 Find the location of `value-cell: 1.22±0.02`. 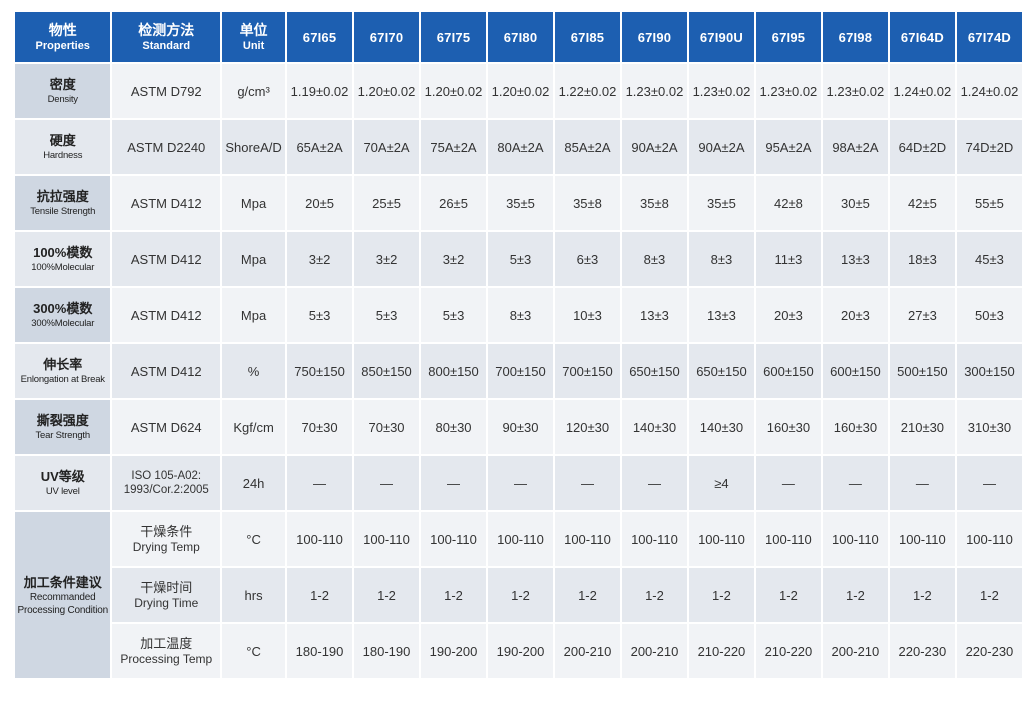

value-cell: 1.22±0.02 is located at coordinates (587, 91).